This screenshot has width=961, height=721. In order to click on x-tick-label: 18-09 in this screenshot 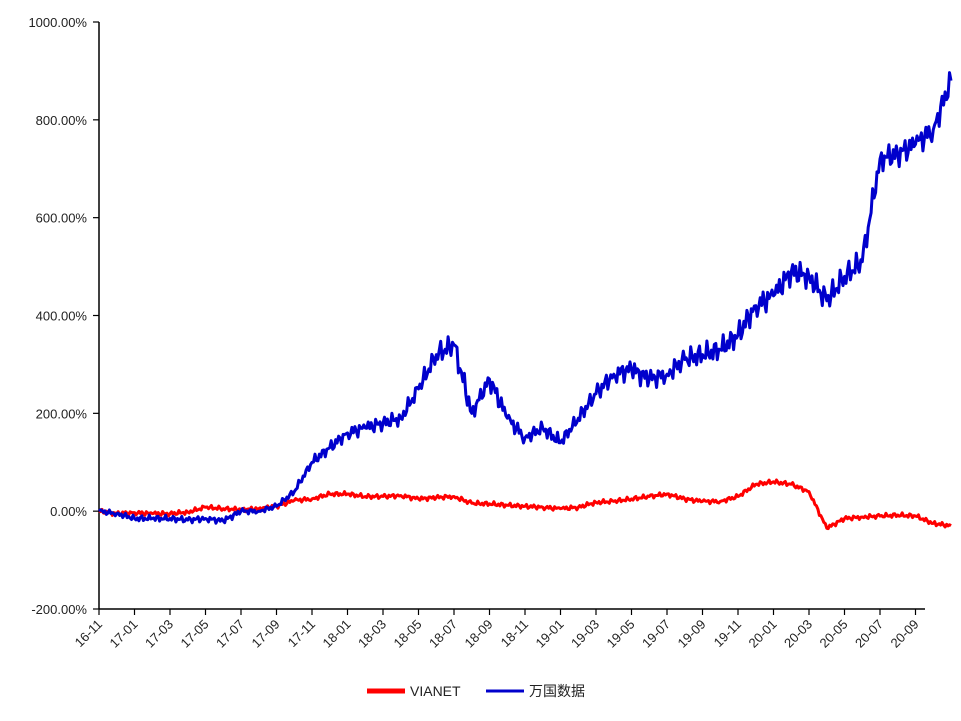, I will do `click(479, 634)`.